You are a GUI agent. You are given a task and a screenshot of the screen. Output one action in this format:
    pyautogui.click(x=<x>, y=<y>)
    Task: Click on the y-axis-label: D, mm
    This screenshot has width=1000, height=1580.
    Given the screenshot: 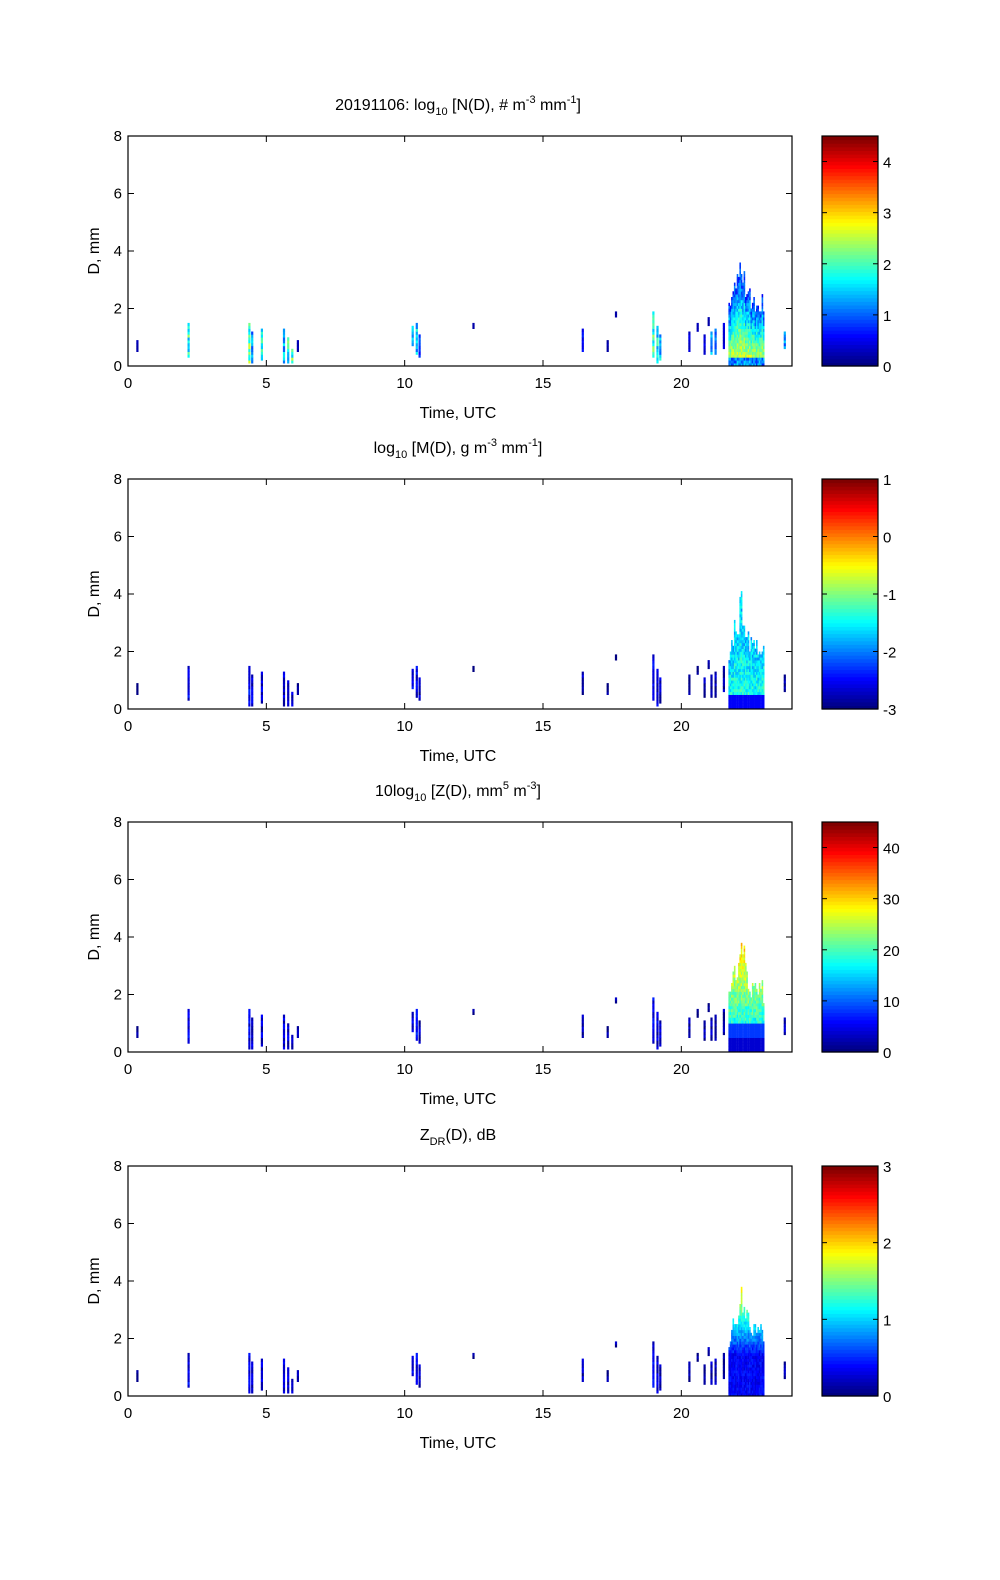 What is the action you would take?
    pyautogui.click(x=94, y=250)
    